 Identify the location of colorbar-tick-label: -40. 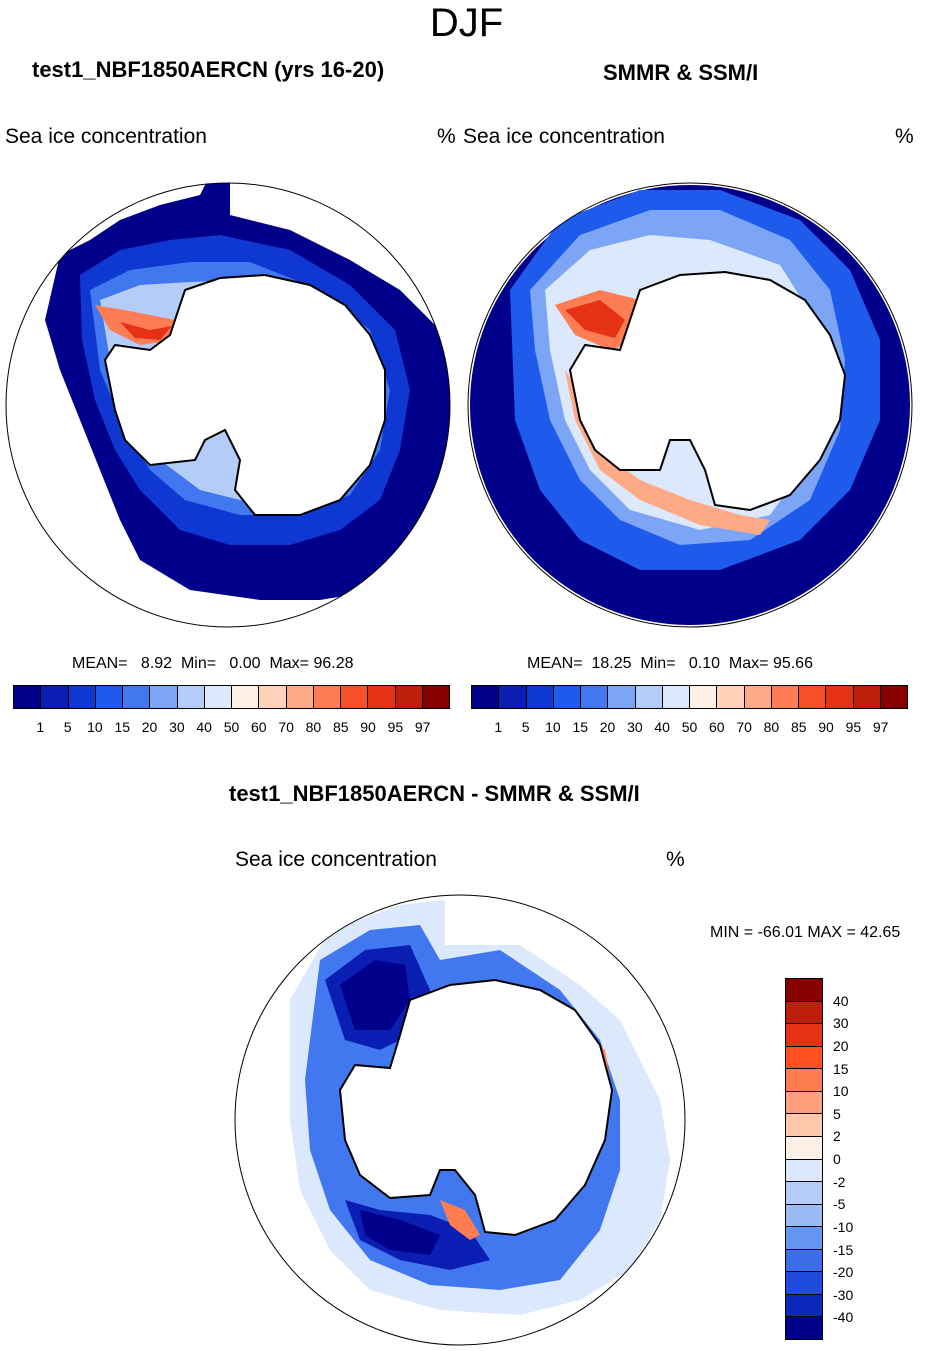
(843, 1317).